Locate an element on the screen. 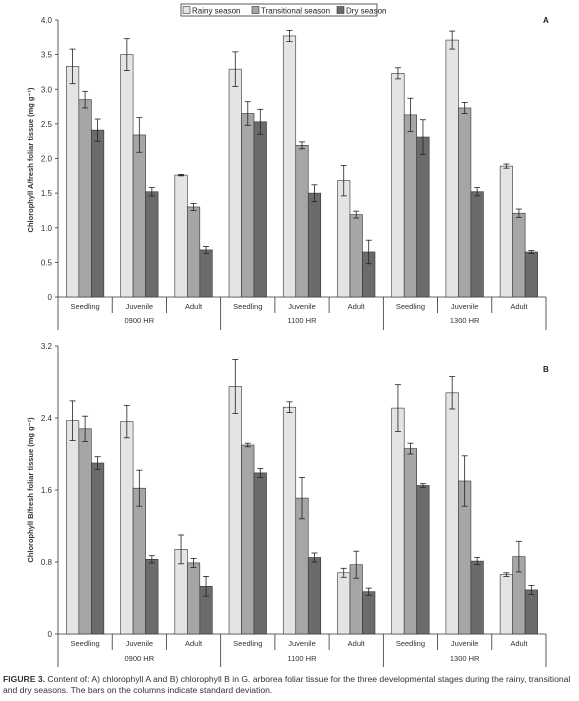 This screenshot has width=579, height=701. legend-label-3: Dry season is located at coordinates (366, 11).